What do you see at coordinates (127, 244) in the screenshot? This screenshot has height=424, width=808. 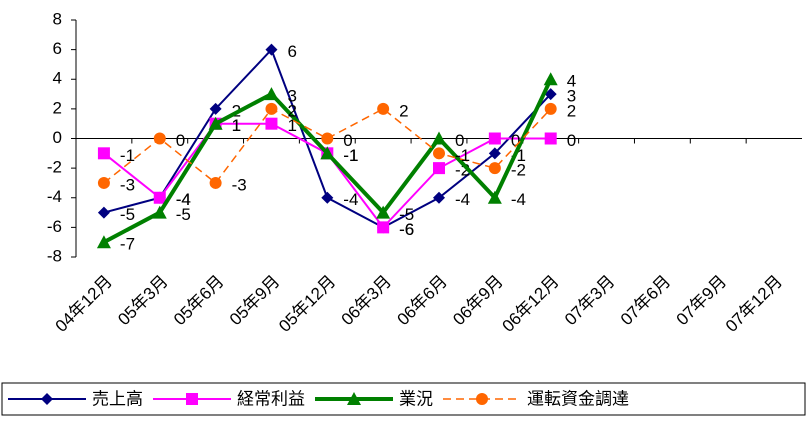 I see `data-label: -7` at bounding box center [127, 244].